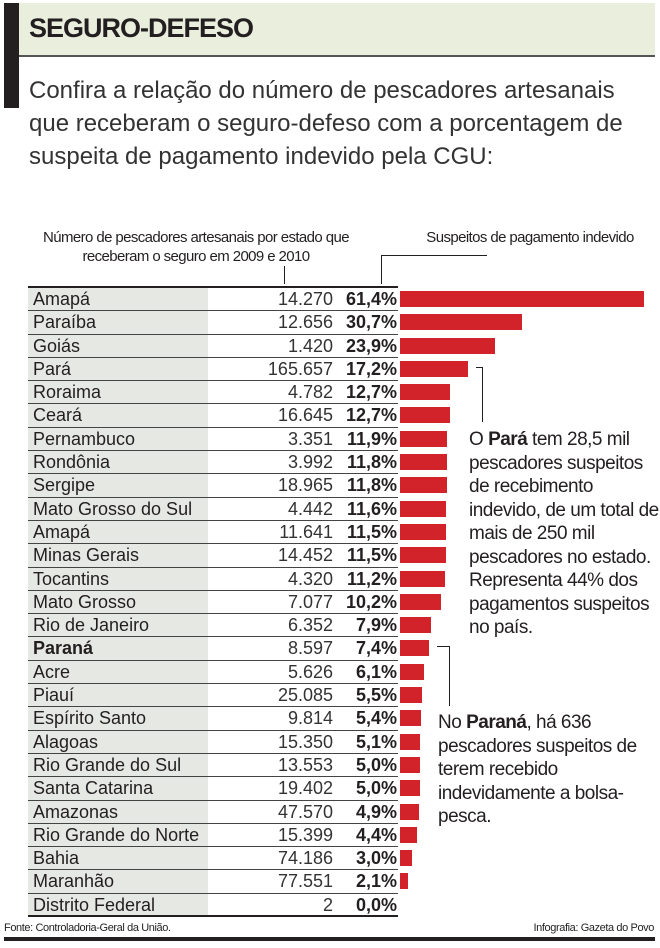 This screenshot has width=660, height=948. I want to click on table-row: Acre 5.626 6,1%, so click(226, 672).